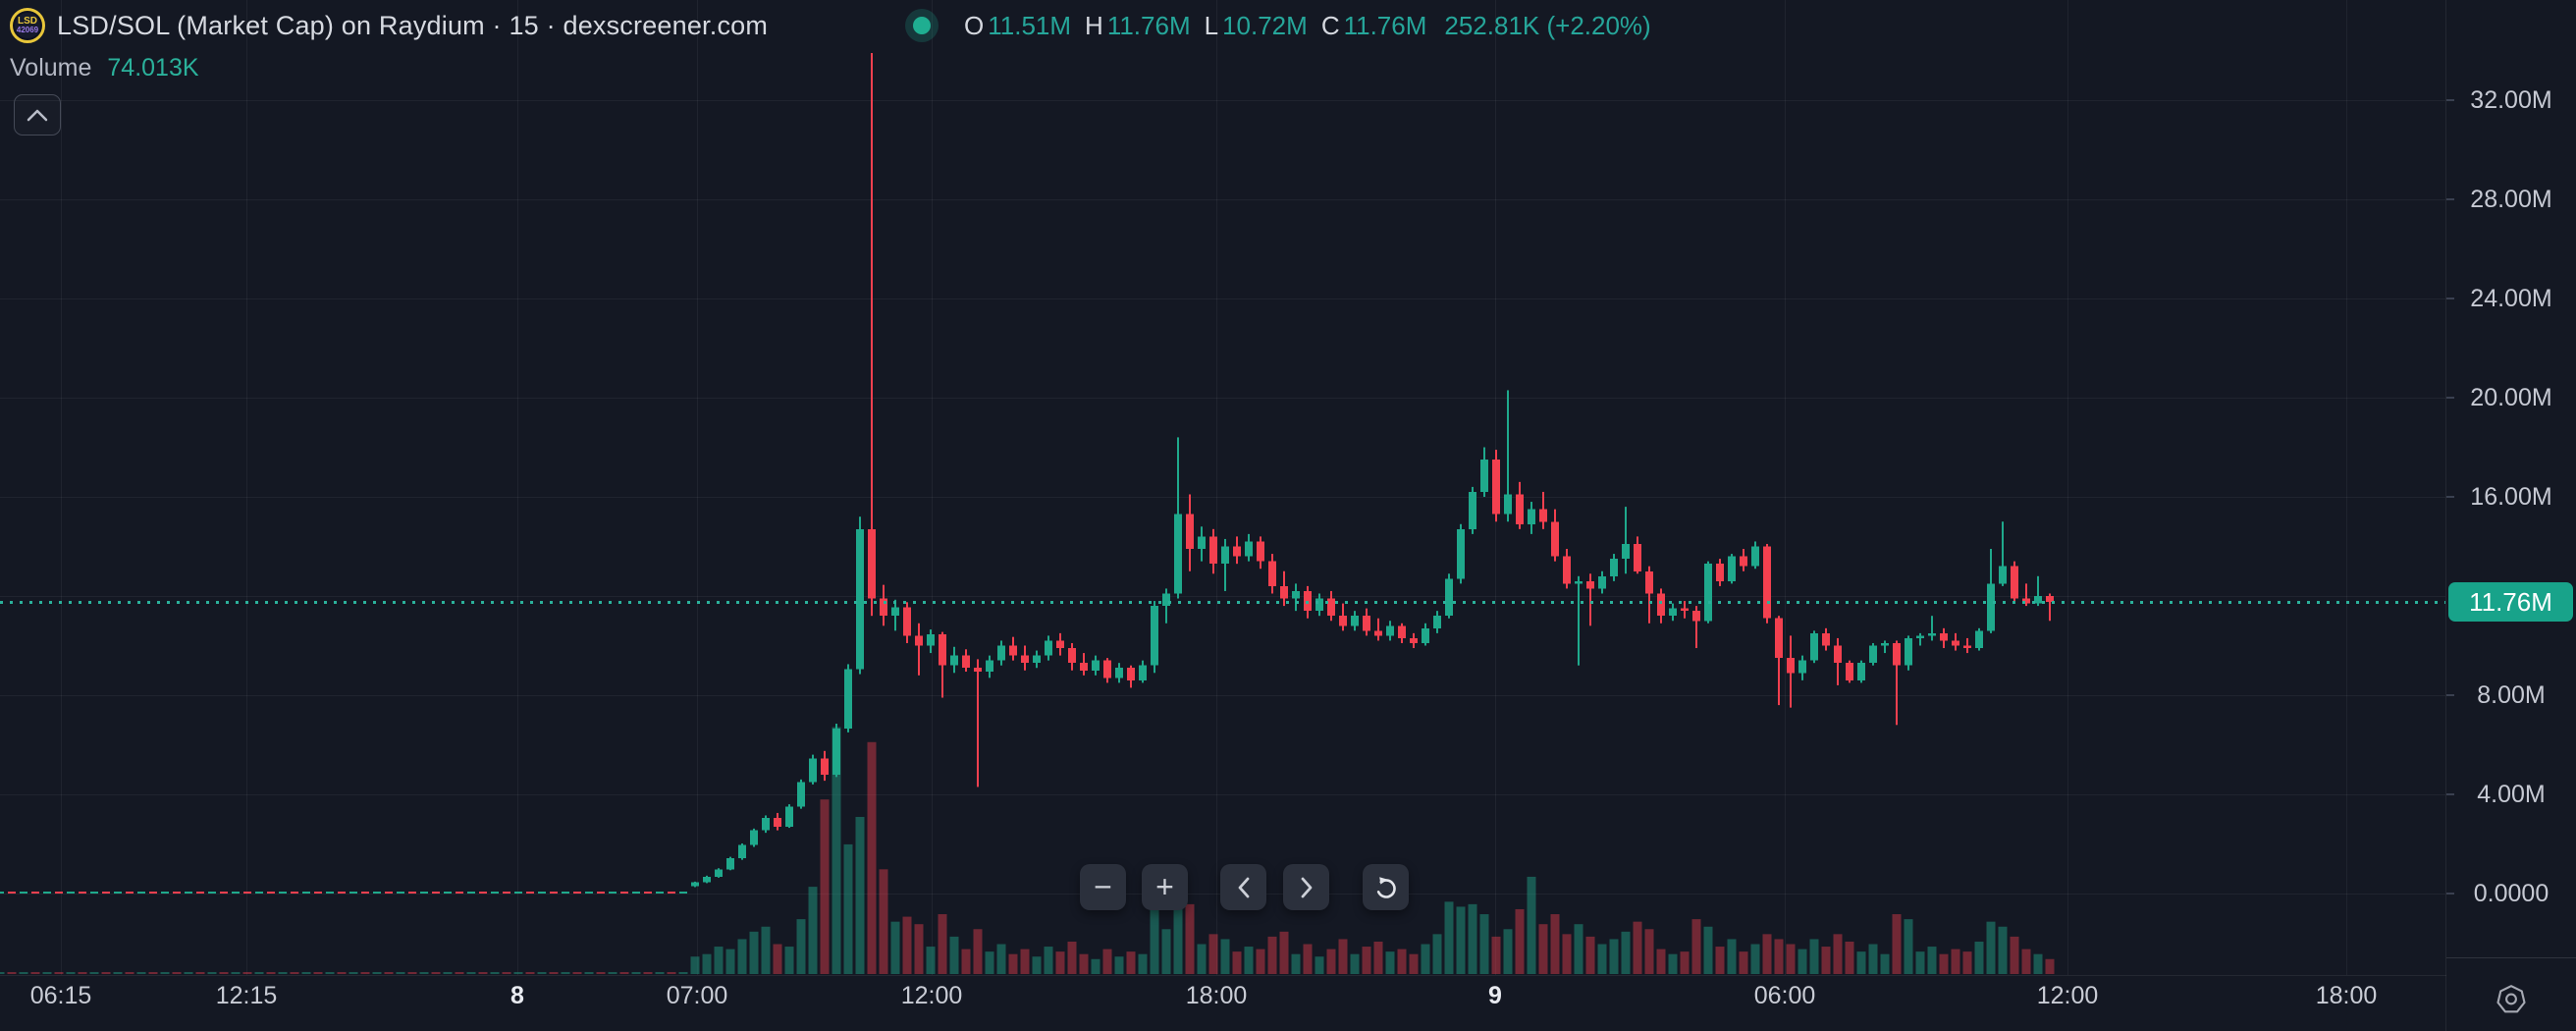 This screenshot has width=2576, height=1031. I want to click on high-value: 11.76M, so click(1148, 25).